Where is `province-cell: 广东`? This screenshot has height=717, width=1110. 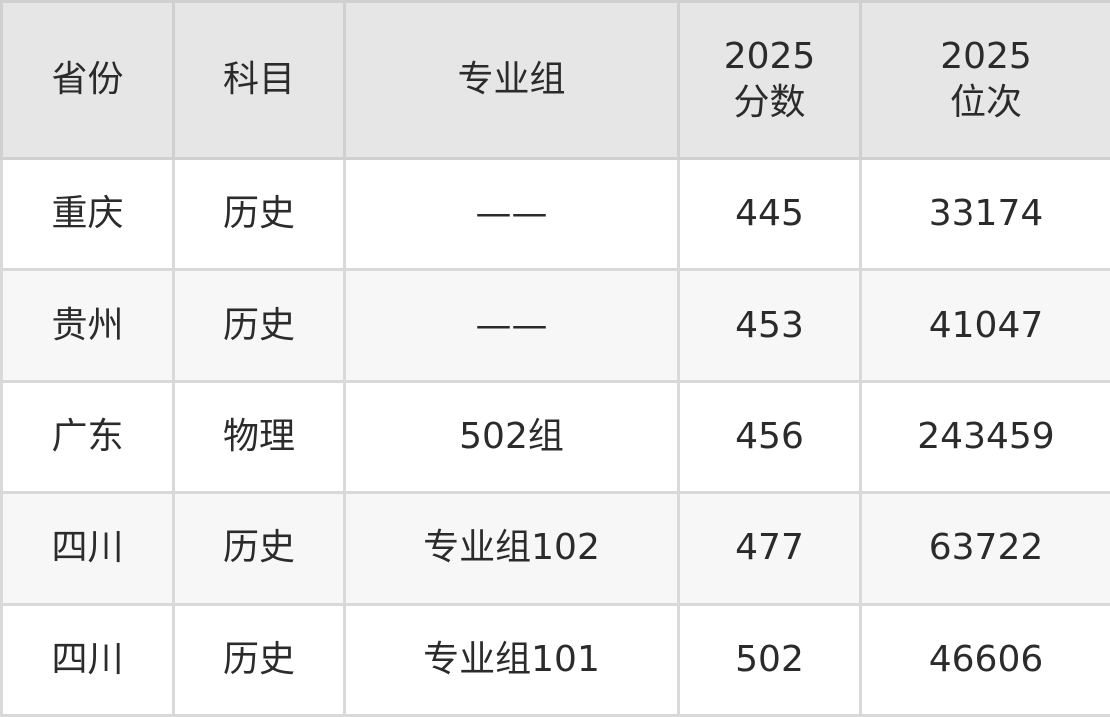 province-cell: 广东 is located at coordinates (87, 437).